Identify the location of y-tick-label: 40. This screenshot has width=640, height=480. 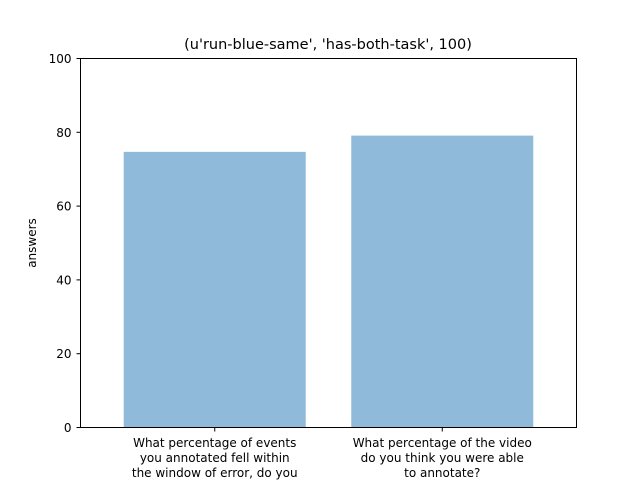
(63, 280).